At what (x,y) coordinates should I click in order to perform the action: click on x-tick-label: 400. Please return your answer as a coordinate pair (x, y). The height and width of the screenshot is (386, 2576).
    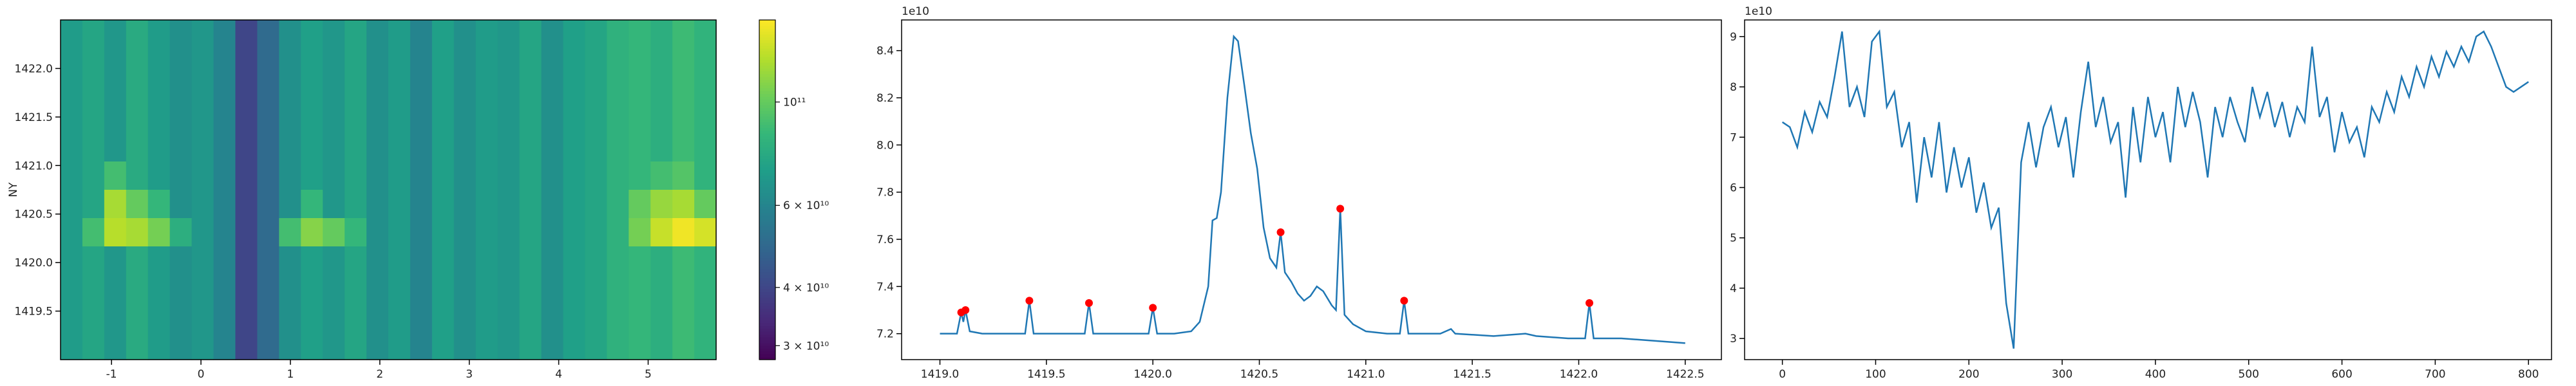
    Looking at the image, I should click on (2155, 374).